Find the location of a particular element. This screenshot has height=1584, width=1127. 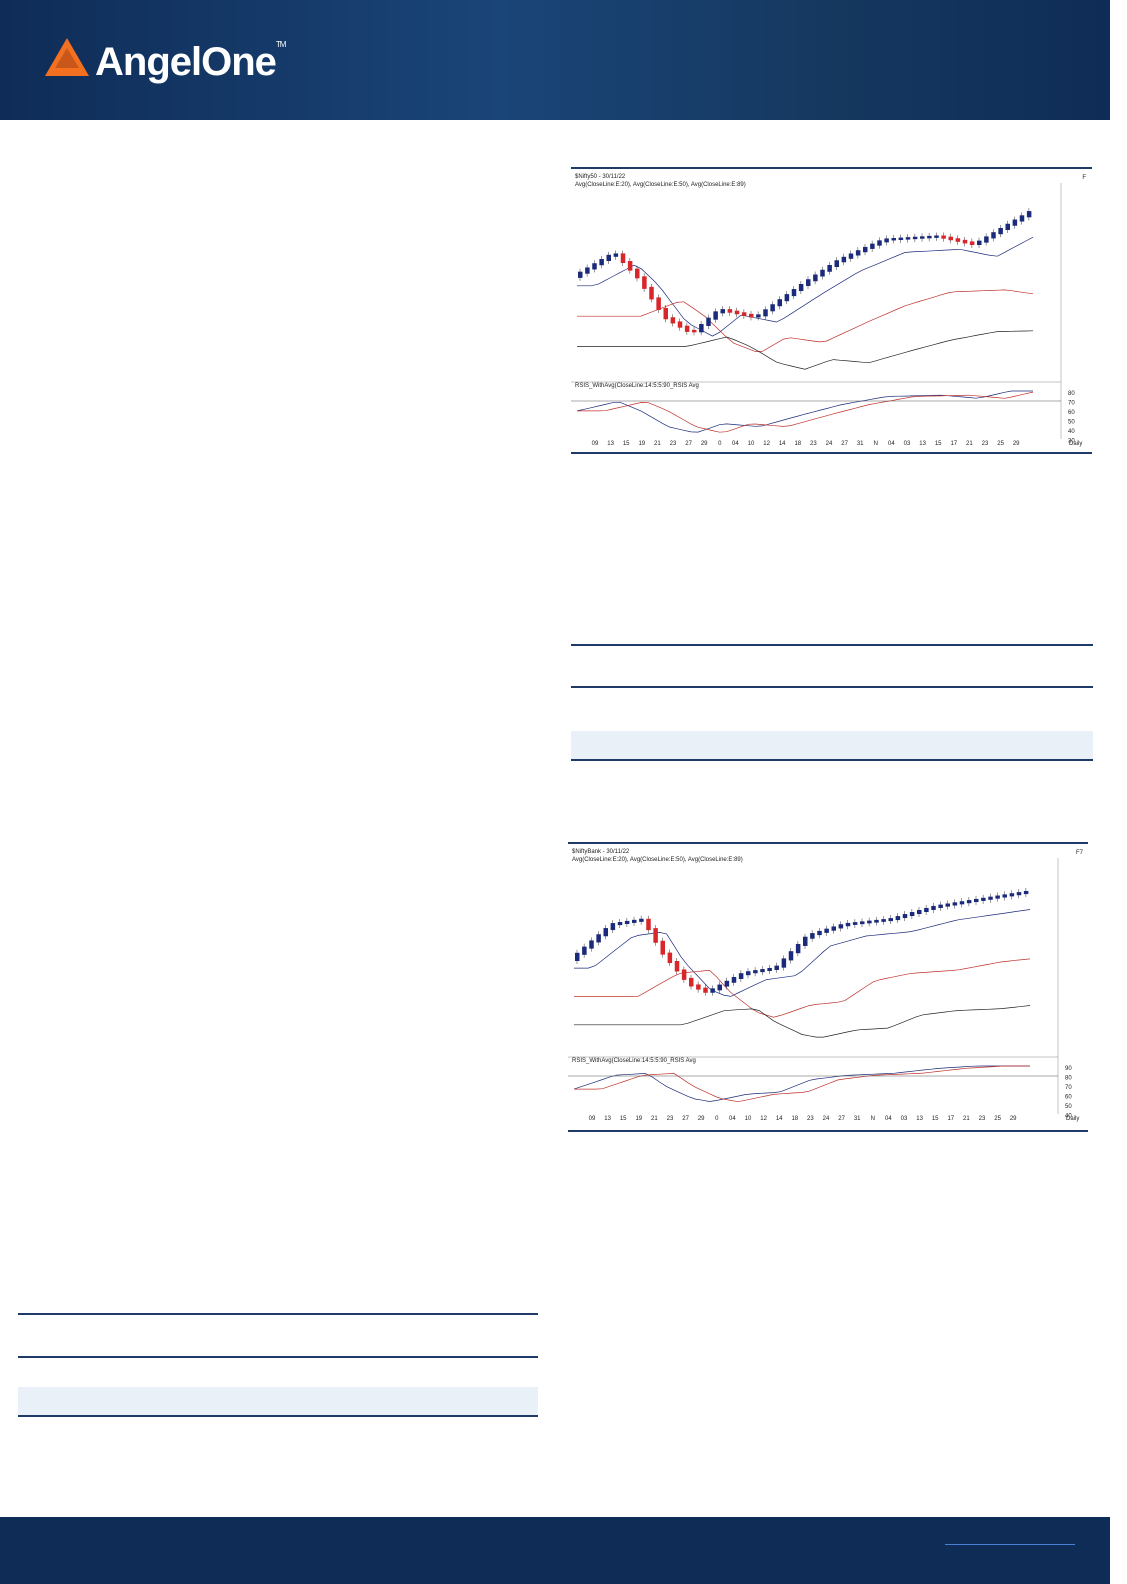

x-tick-label: 25 is located at coordinates (1000, 444).